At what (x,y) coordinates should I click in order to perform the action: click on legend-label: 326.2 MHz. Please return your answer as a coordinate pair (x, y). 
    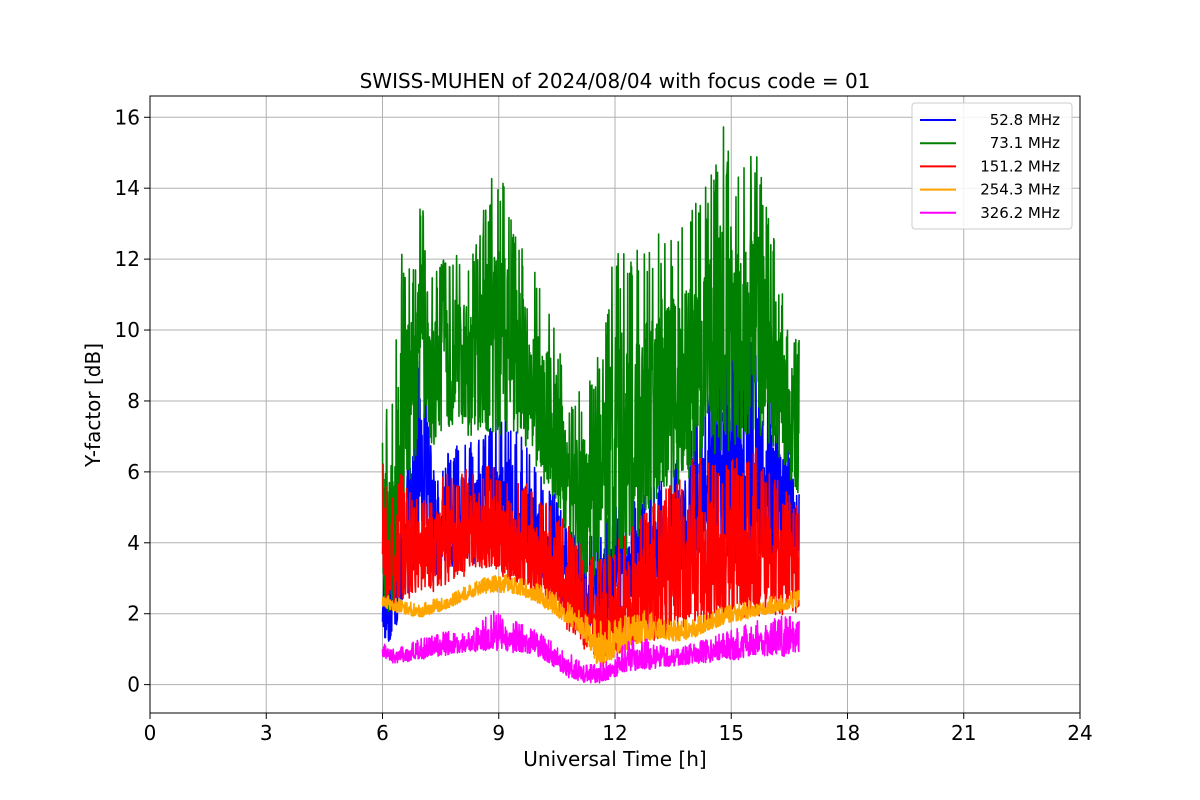
    Looking at the image, I should click on (1020, 213).